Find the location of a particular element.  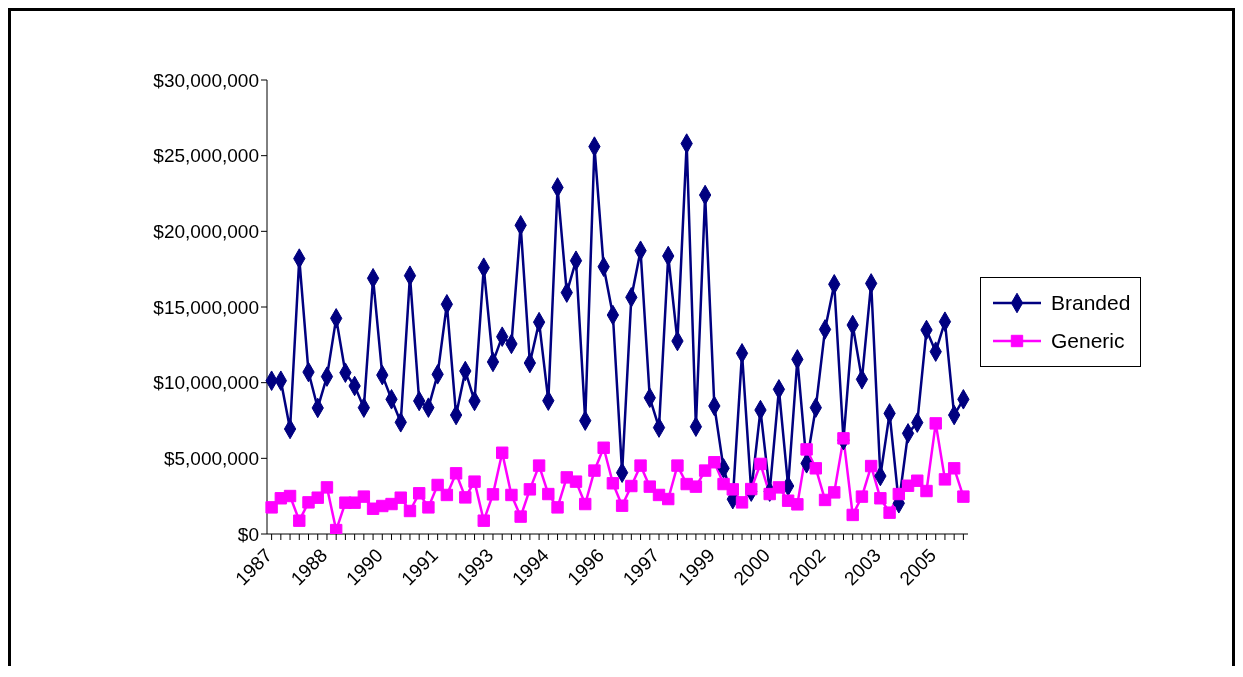

y-tick-label: $0 is located at coordinates (248, 534).